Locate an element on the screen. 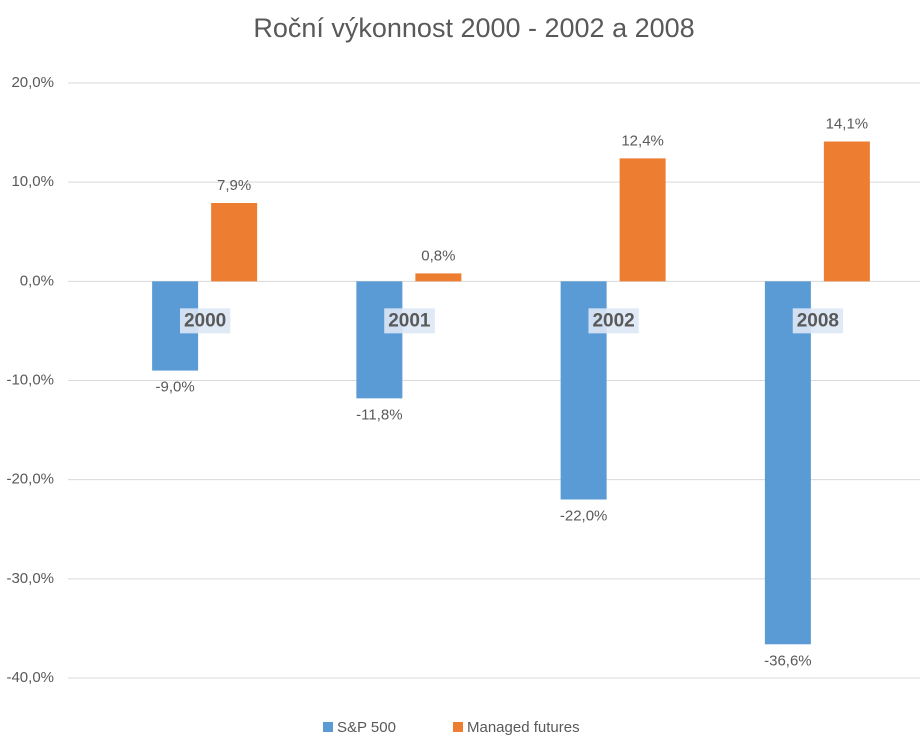 The height and width of the screenshot is (739, 920). y-tick-label: -30,0% is located at coordinates (30, 578).